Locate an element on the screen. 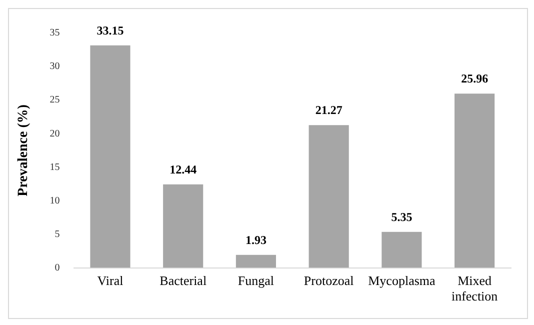  data-label: 25.96 is located at coordinates (474, 79).